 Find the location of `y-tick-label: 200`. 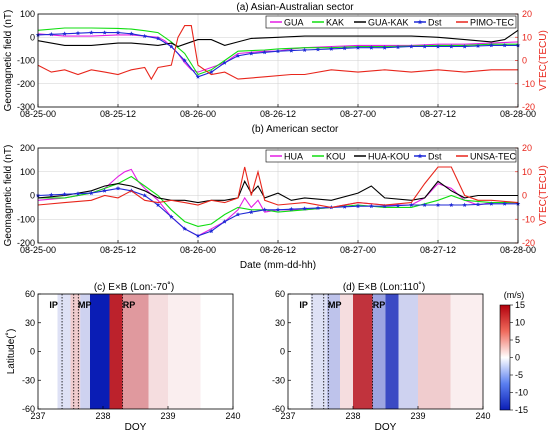

y-tick-label: 200 is located at coordinates (27, 148).